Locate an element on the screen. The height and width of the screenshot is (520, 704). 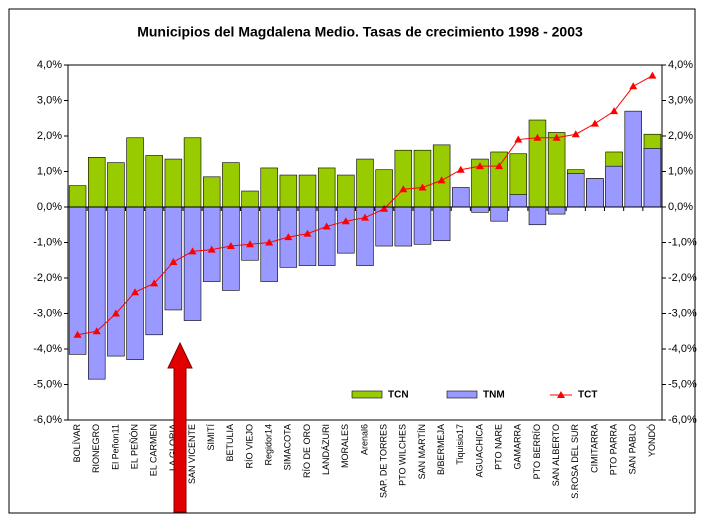
x-tick-label: SAN PABLO is located at coordinates (633, 449).